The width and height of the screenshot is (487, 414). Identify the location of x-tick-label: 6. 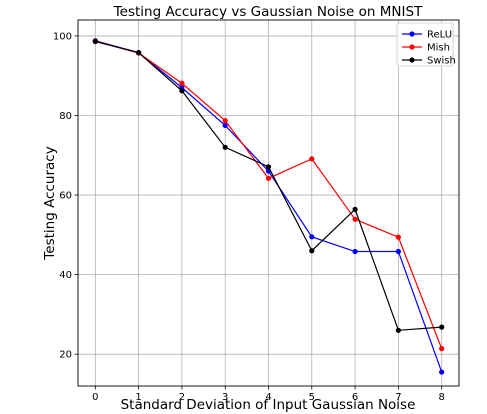
(355, 397).